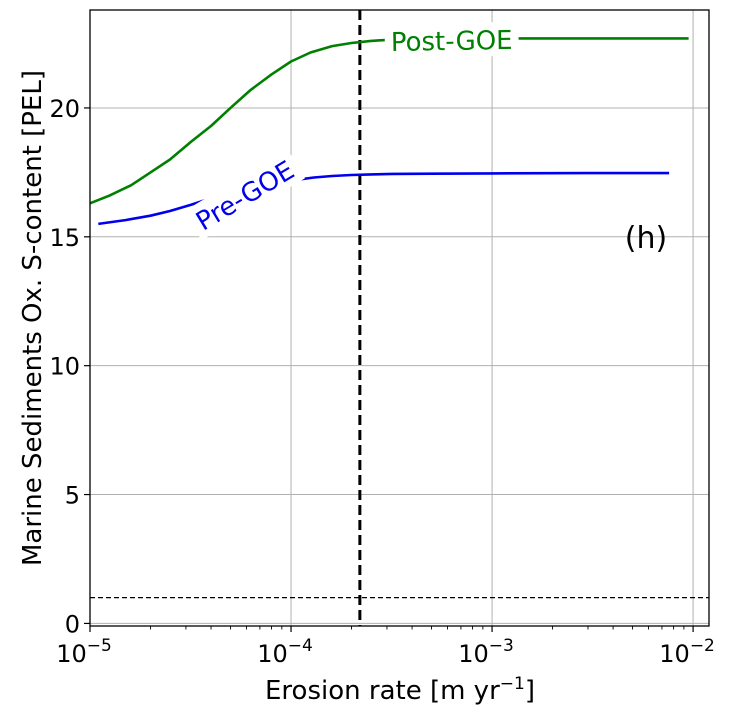 The width and height of the screenshot is (734, 717). I want to click on x-axis-label-sup: −1, so click(512, 684).